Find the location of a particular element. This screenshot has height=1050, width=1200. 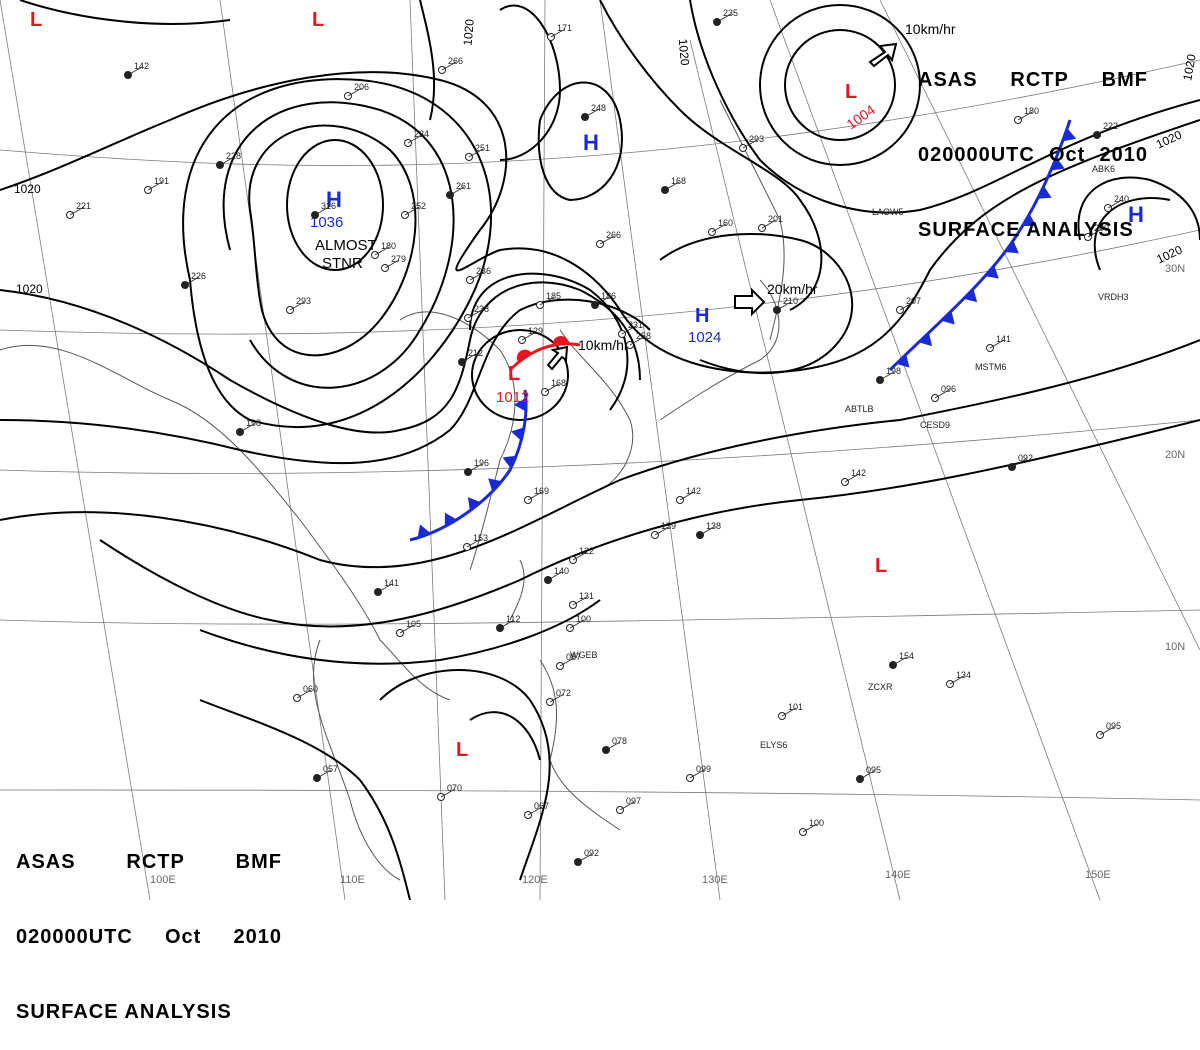

lat-label-20n: 20N is located at coordinates (1175, 455).